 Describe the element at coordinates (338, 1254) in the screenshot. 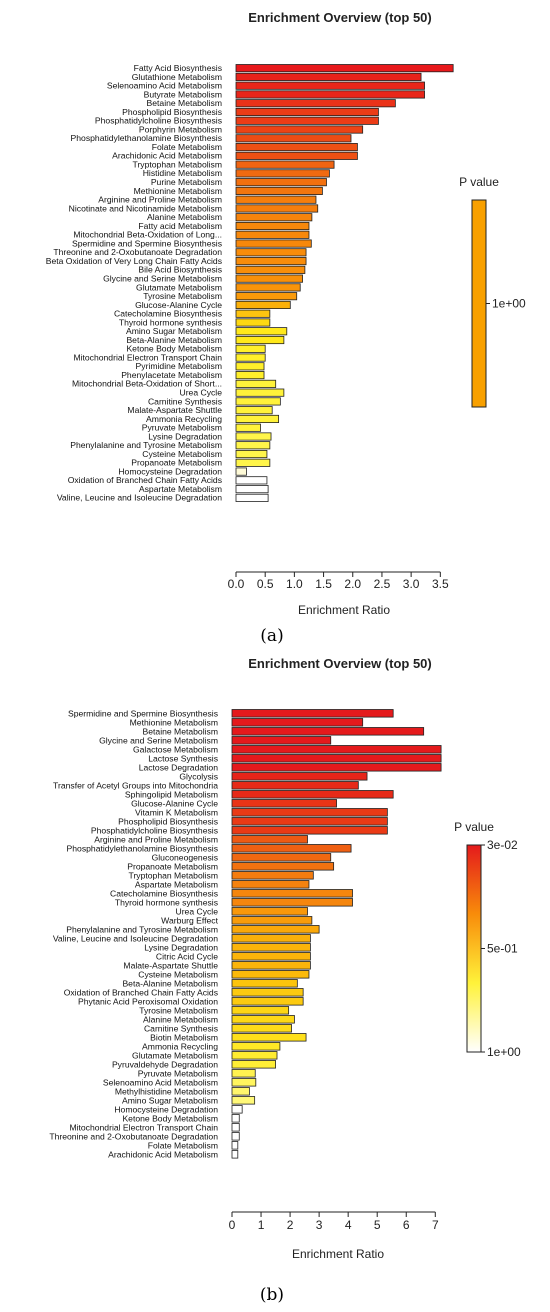

I see `x-axis-label: Enrichment Ratio` at that location.